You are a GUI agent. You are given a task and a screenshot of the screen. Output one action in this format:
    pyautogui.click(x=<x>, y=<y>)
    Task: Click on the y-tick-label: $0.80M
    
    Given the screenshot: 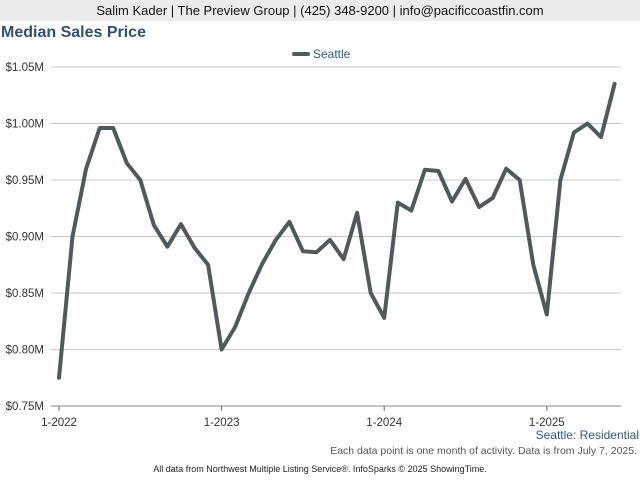 What is the action you would take?
    pyautogui.click(x=25, y=351)
    